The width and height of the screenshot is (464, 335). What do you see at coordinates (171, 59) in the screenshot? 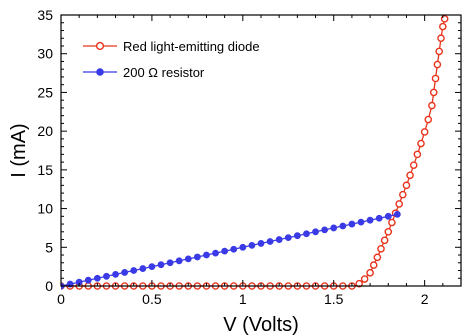
I see `legend: Red light-emitting diode 200 Ω resistor` at bounding box center [171, 59].